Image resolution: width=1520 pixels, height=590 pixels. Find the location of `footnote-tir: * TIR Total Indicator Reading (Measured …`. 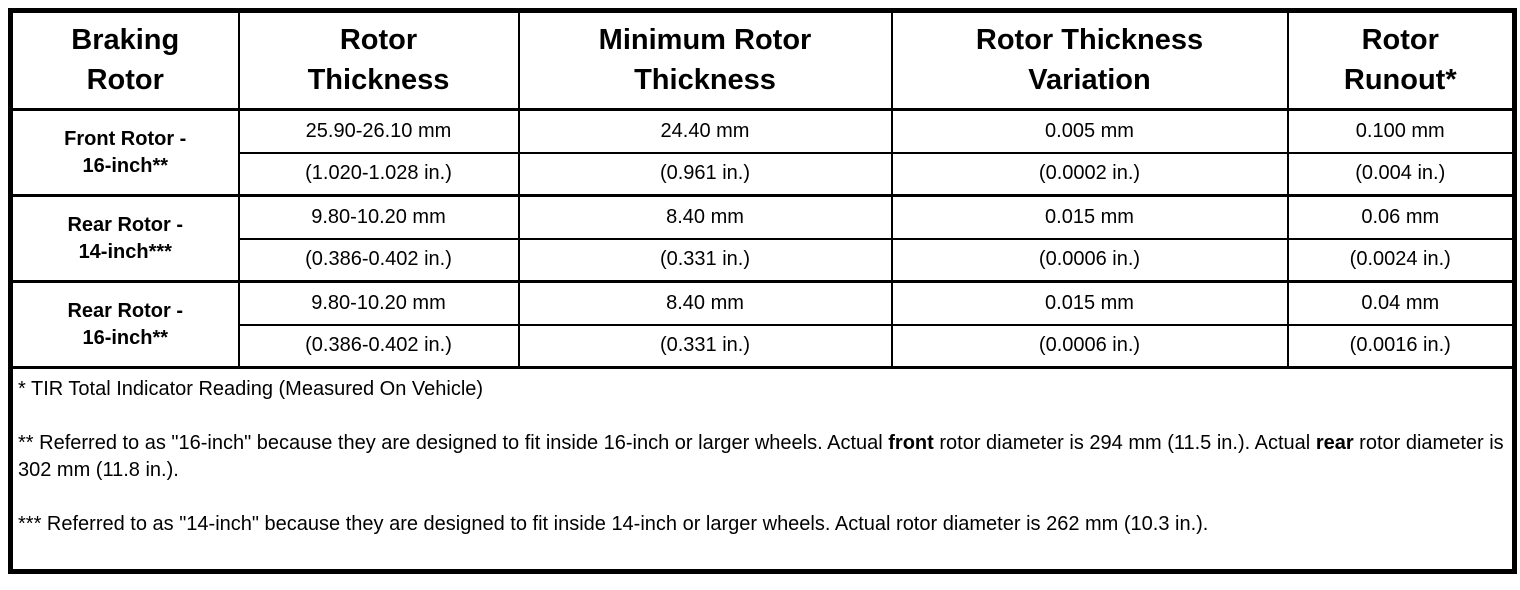

footnote-tir: * TIR Total Indicator Reading (Measured … is located at coordinates (762, 389).